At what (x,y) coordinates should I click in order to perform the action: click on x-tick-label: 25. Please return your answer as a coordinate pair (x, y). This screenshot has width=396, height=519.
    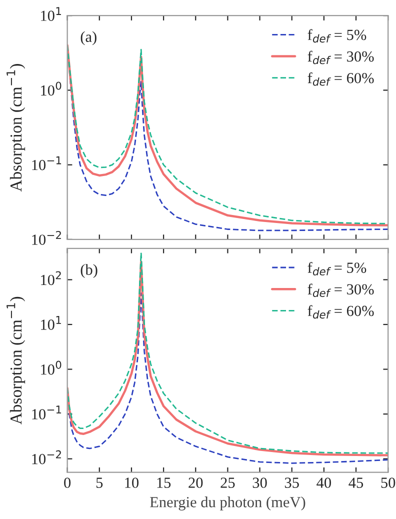
    Looking at the image, I should click on (227, 483).